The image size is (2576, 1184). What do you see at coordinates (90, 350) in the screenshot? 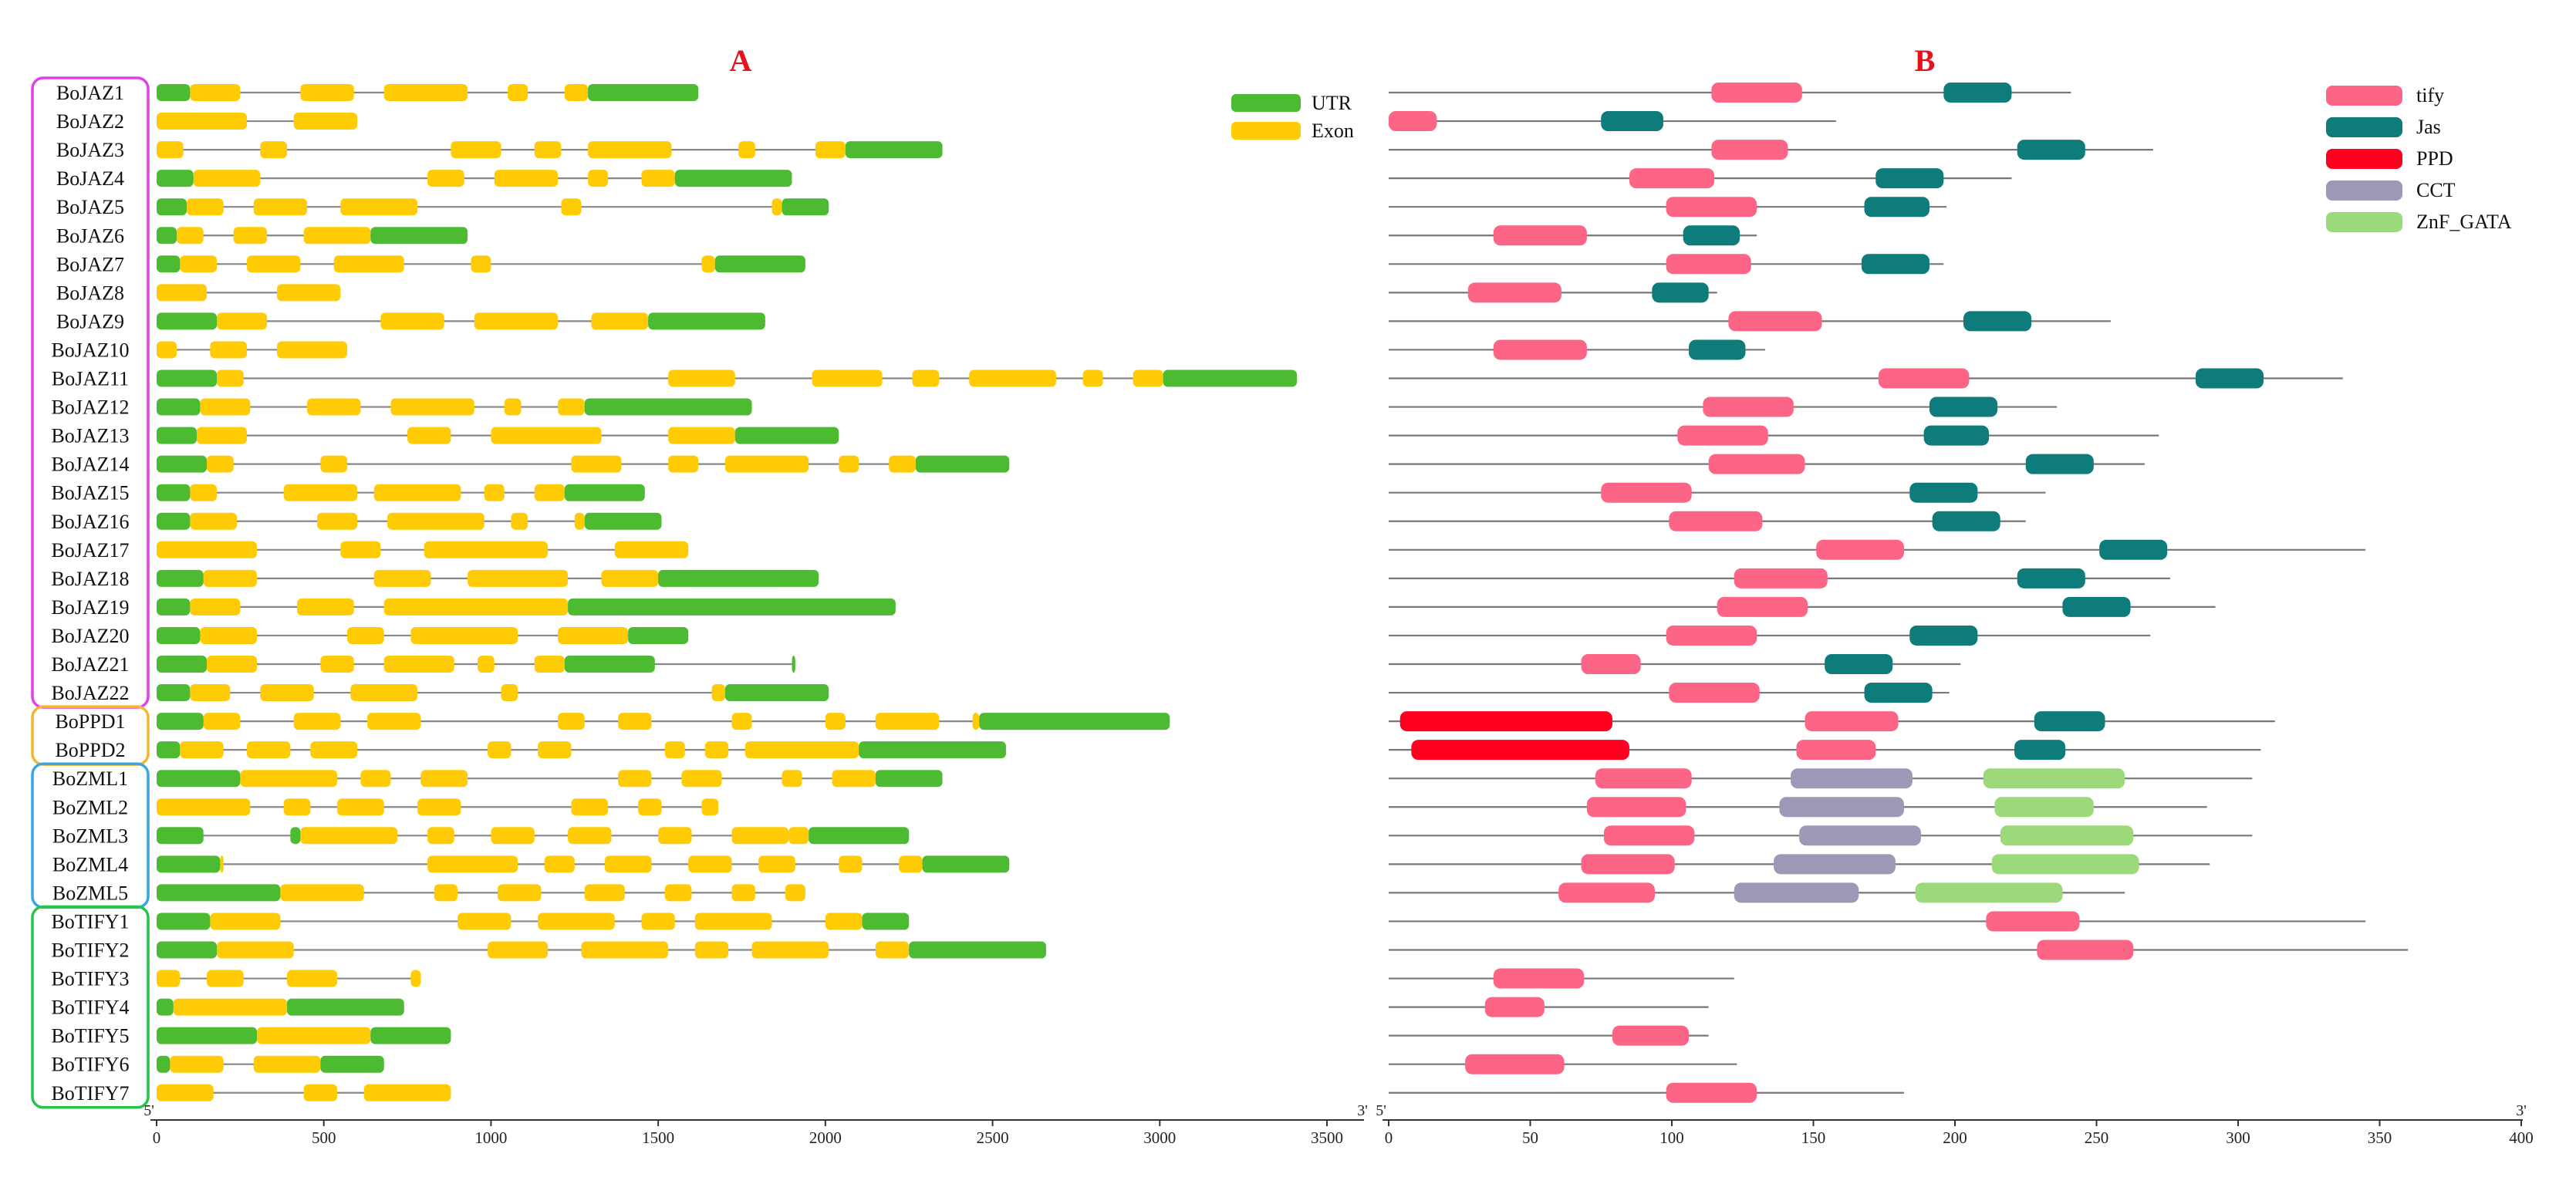
I see `gene-label: BoJAZ10` at bounding box center [90, 350].